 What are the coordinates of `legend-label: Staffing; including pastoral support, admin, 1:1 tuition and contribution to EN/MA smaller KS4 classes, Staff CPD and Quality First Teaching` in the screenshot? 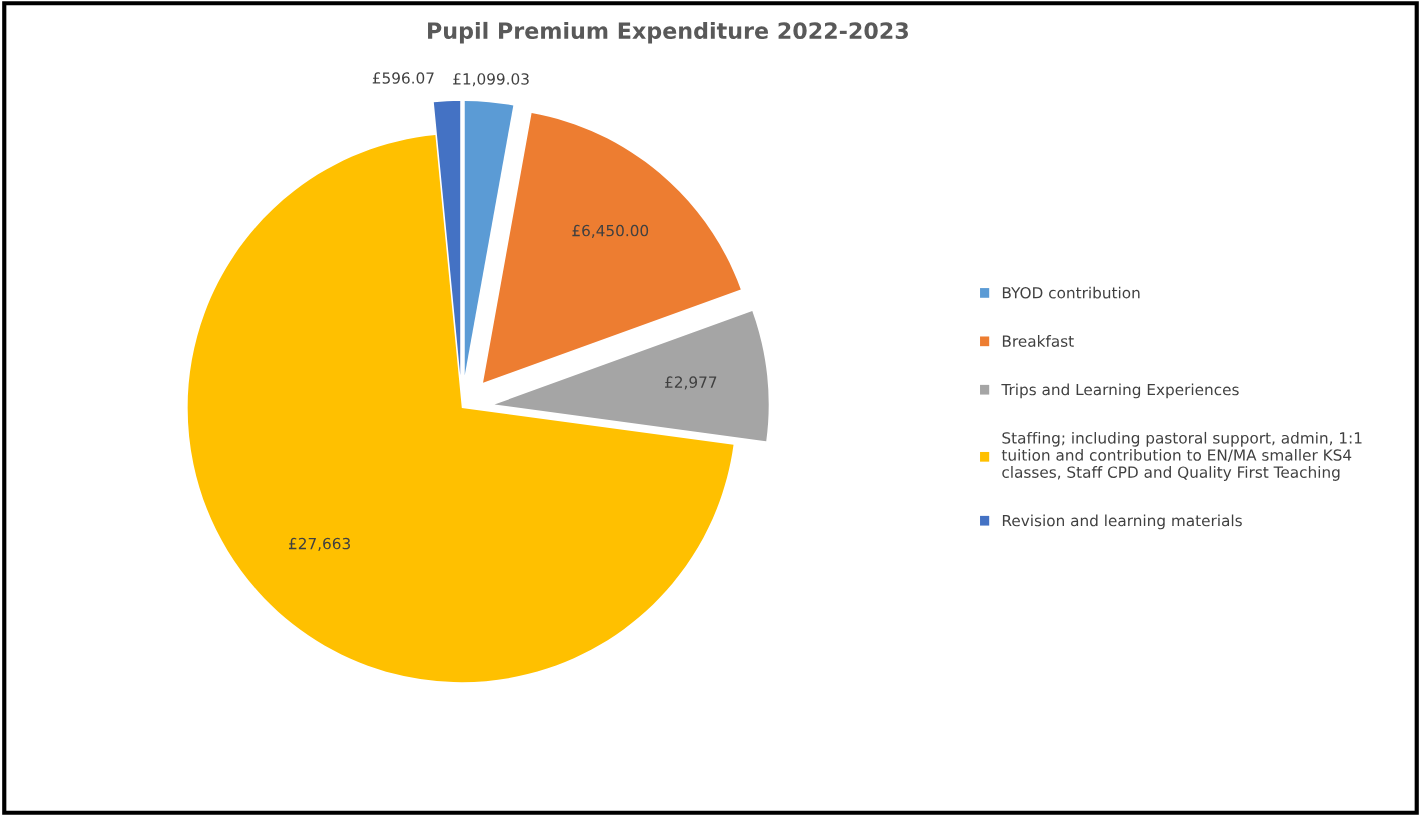 It's located at (1181, 456).